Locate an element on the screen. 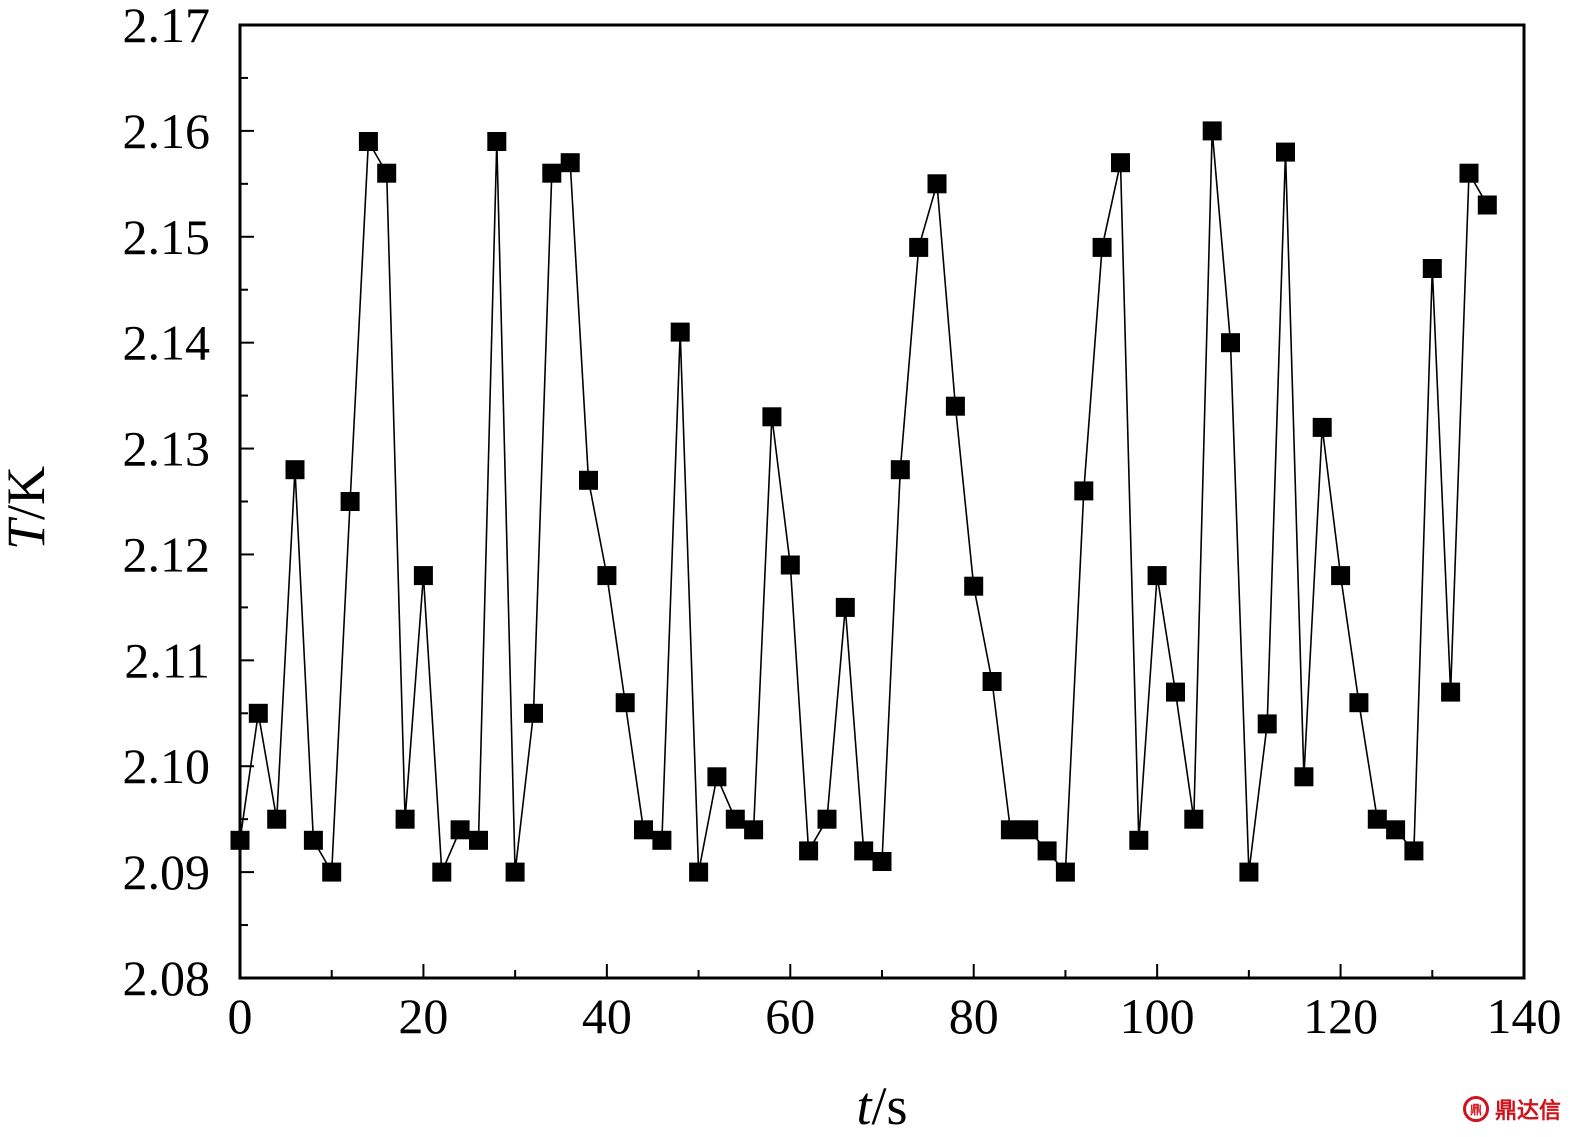 The height and width of the screenshot is (1137, 1583). y-tick-label: 2.17 is located at coordinates (167, 26).